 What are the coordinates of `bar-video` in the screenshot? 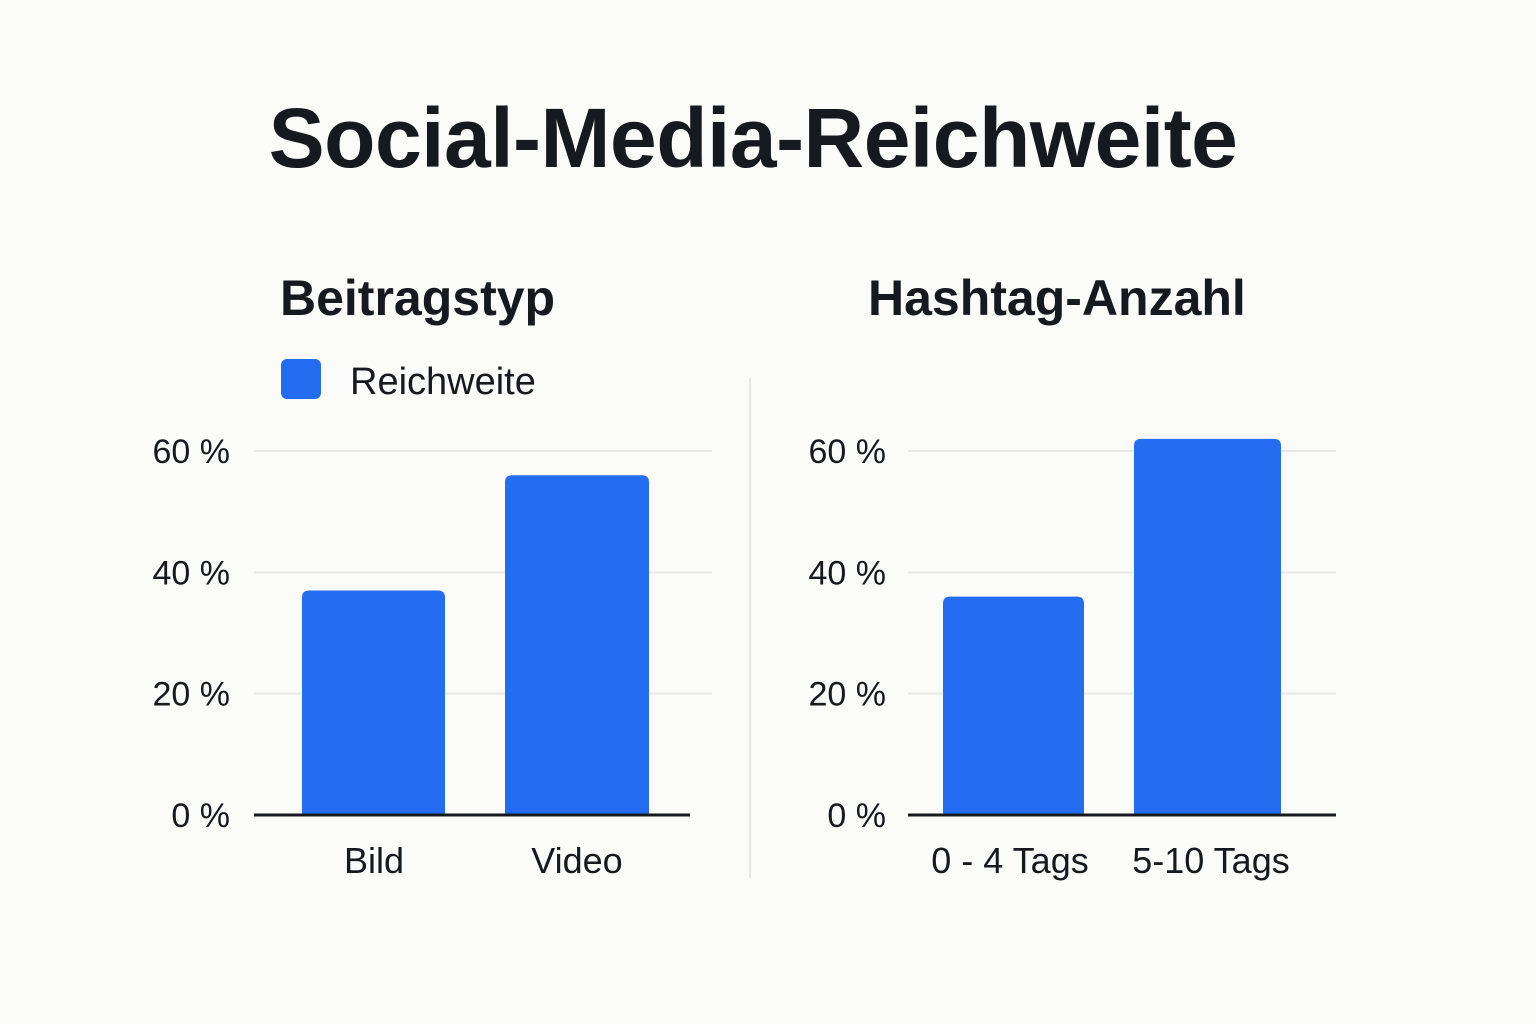 It's located at (577, 645).